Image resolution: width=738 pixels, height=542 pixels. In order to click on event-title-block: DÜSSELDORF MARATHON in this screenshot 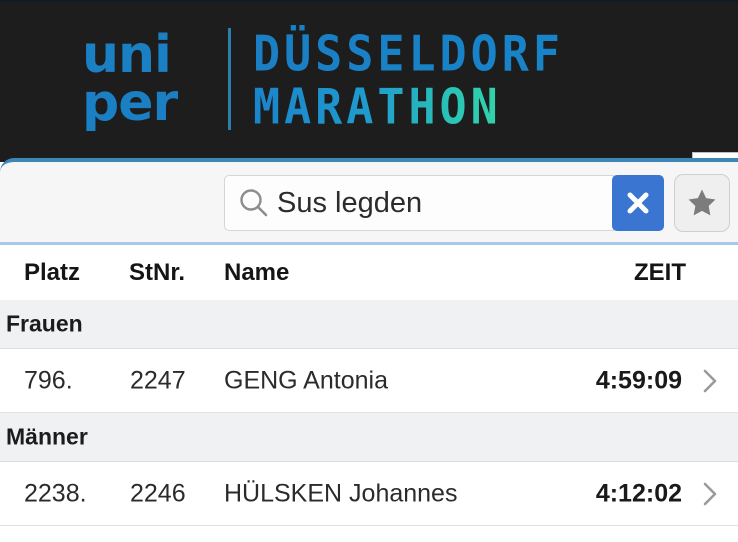, I will do `click(408, 80)`.